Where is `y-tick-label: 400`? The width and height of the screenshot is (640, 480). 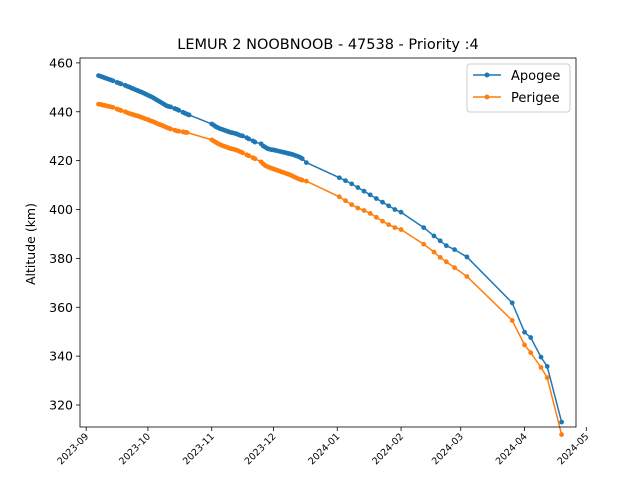 y-tick-label: 400 is located at coordinates (61, 209).